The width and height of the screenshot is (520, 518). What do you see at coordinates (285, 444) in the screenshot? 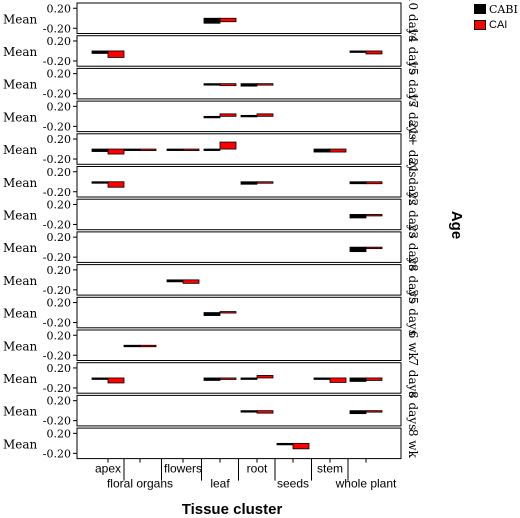
I see `bar-cabi-seeds` at bounding box center [285, 444].